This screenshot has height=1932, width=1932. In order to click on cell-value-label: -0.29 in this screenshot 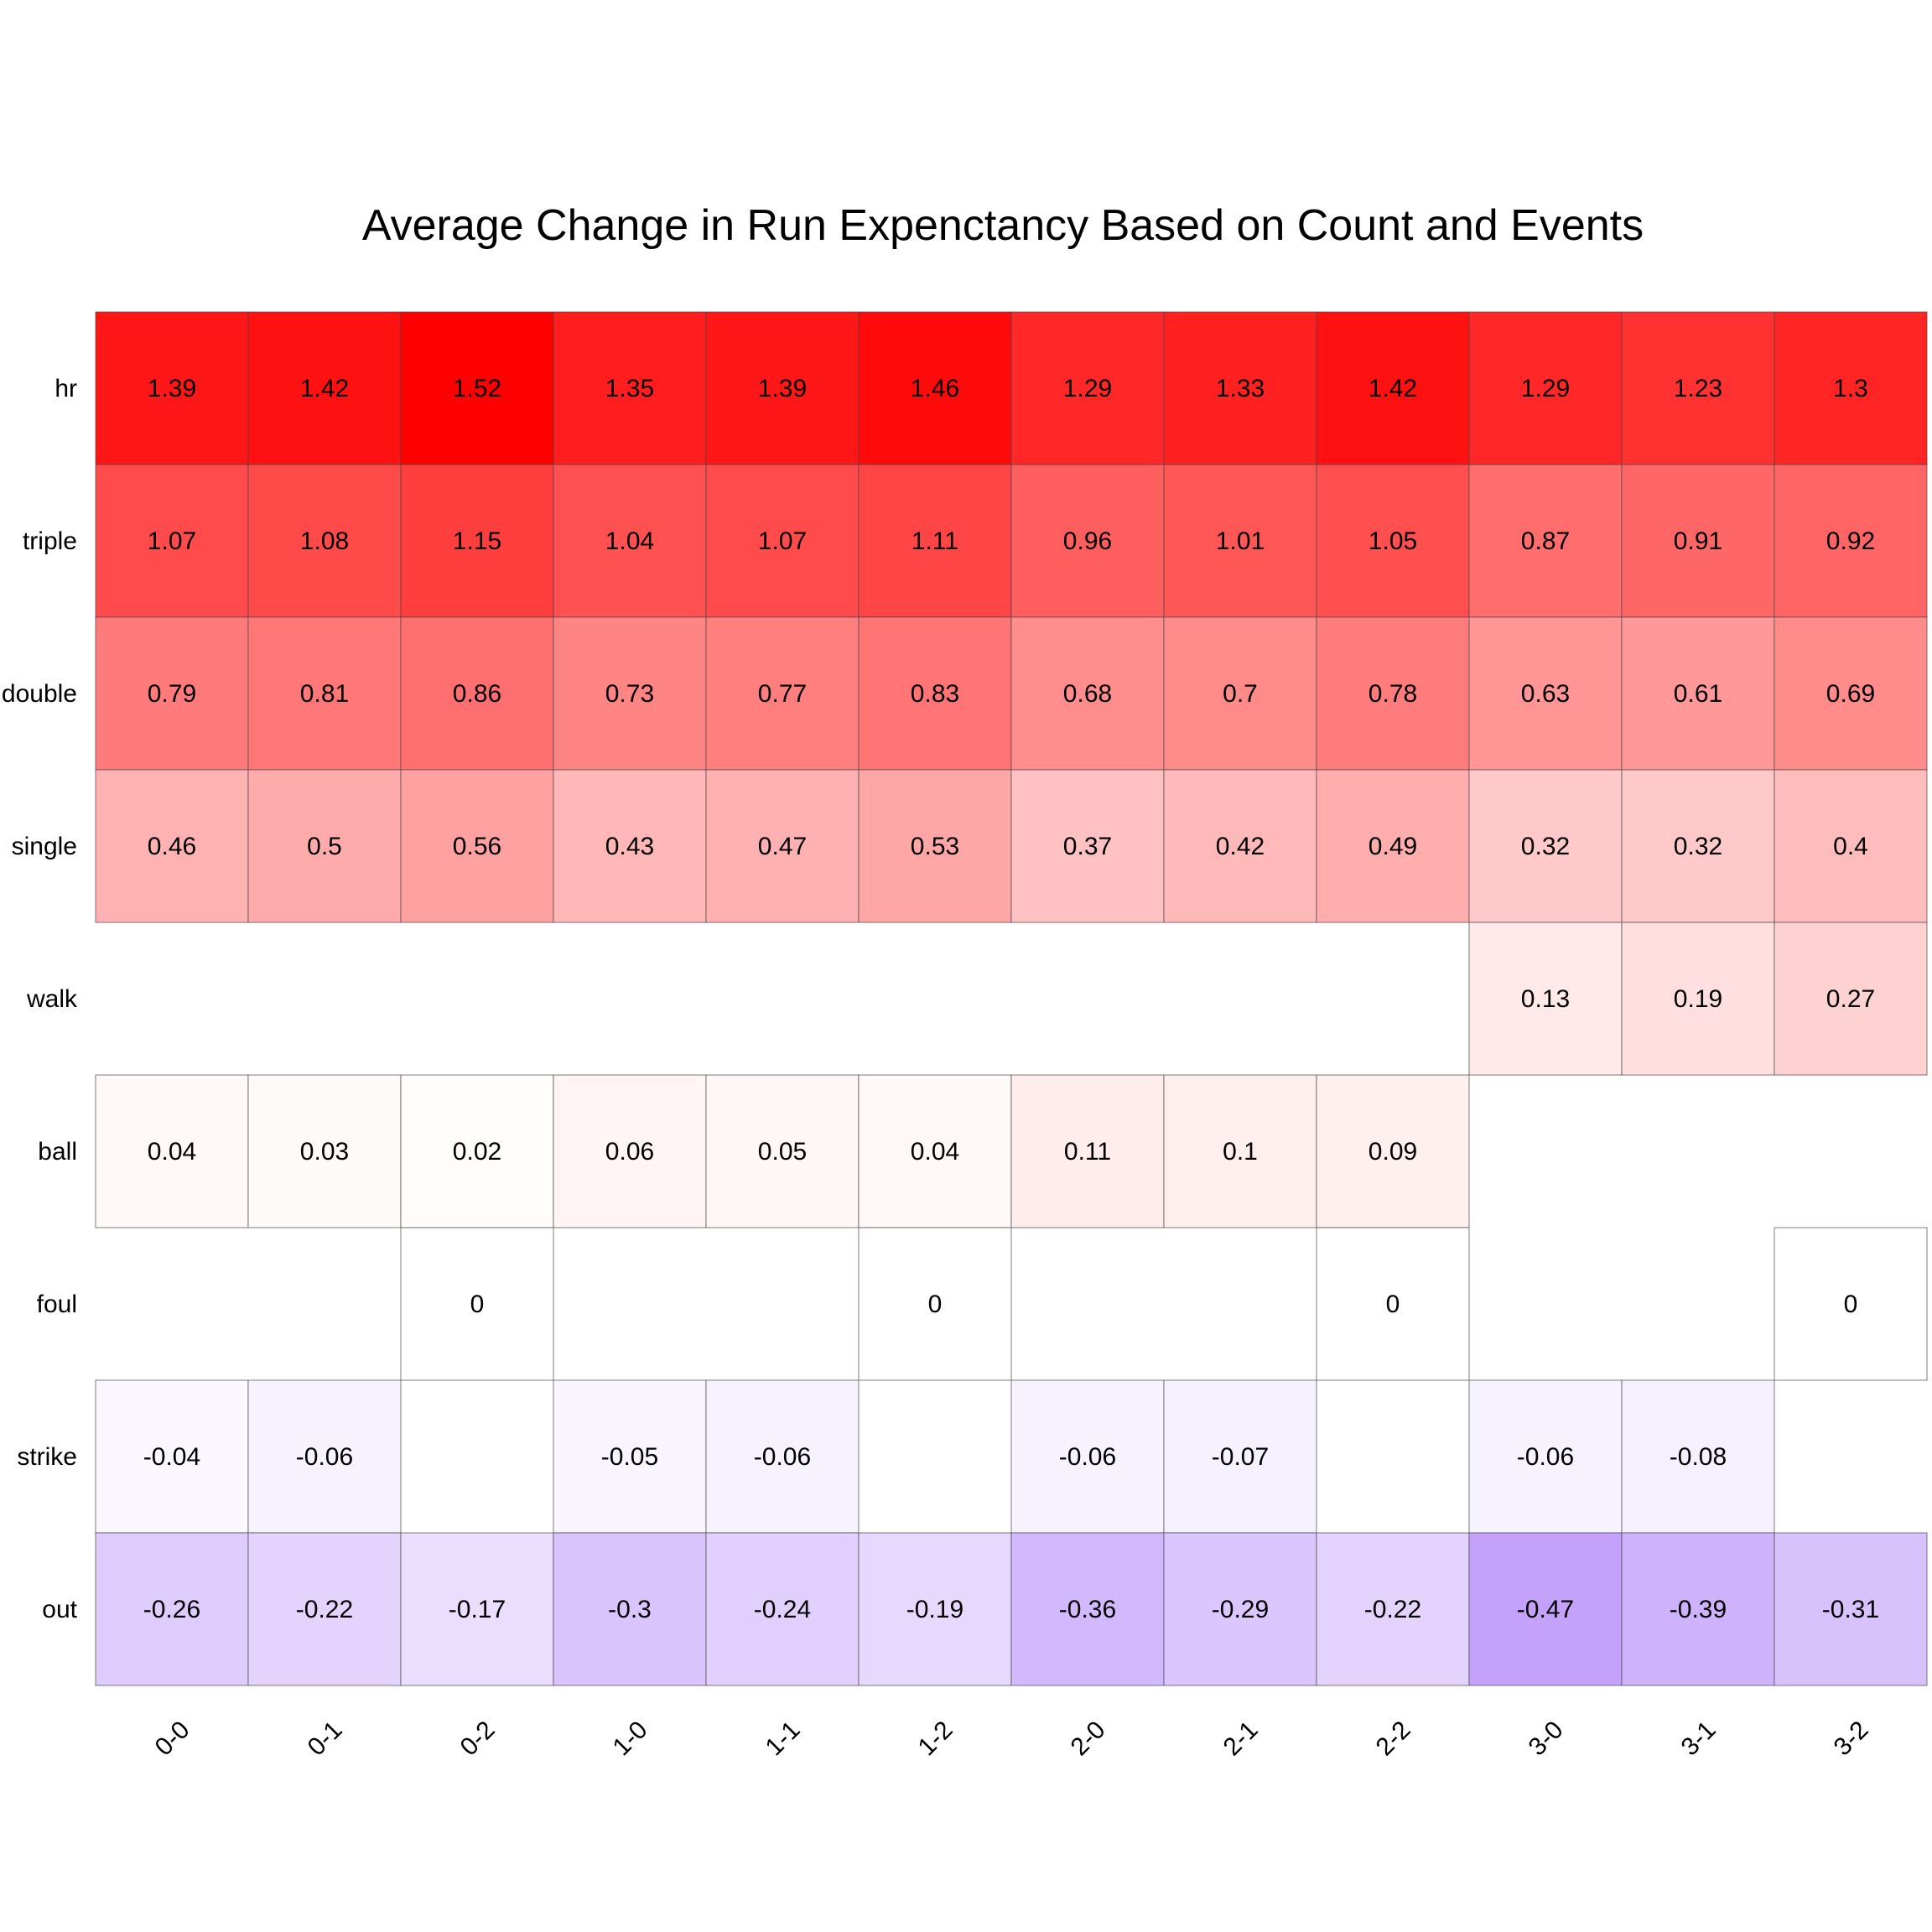, I will do `click(1240, 1609)`.